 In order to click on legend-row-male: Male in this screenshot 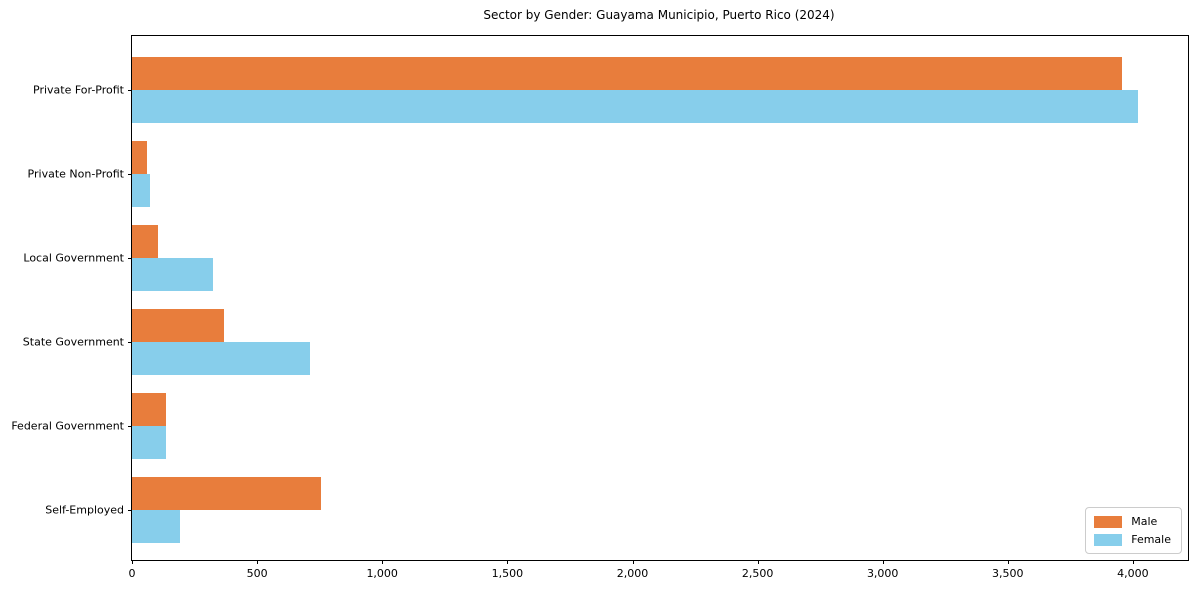, I will do `click(1132, 521)`.